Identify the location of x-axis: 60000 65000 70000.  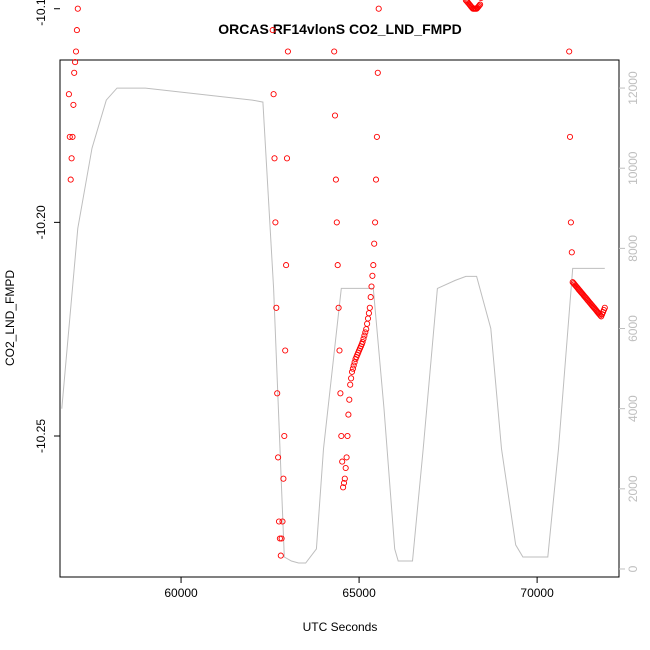
(359, 588).